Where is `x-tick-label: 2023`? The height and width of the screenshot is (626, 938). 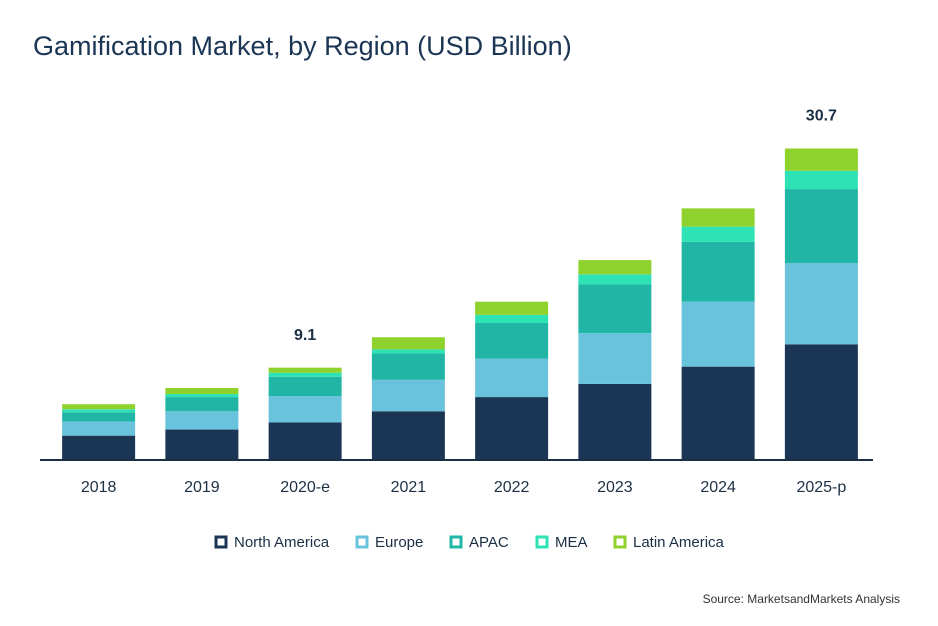
x-tick-label: 2023 is located at coordinates (615, 487).